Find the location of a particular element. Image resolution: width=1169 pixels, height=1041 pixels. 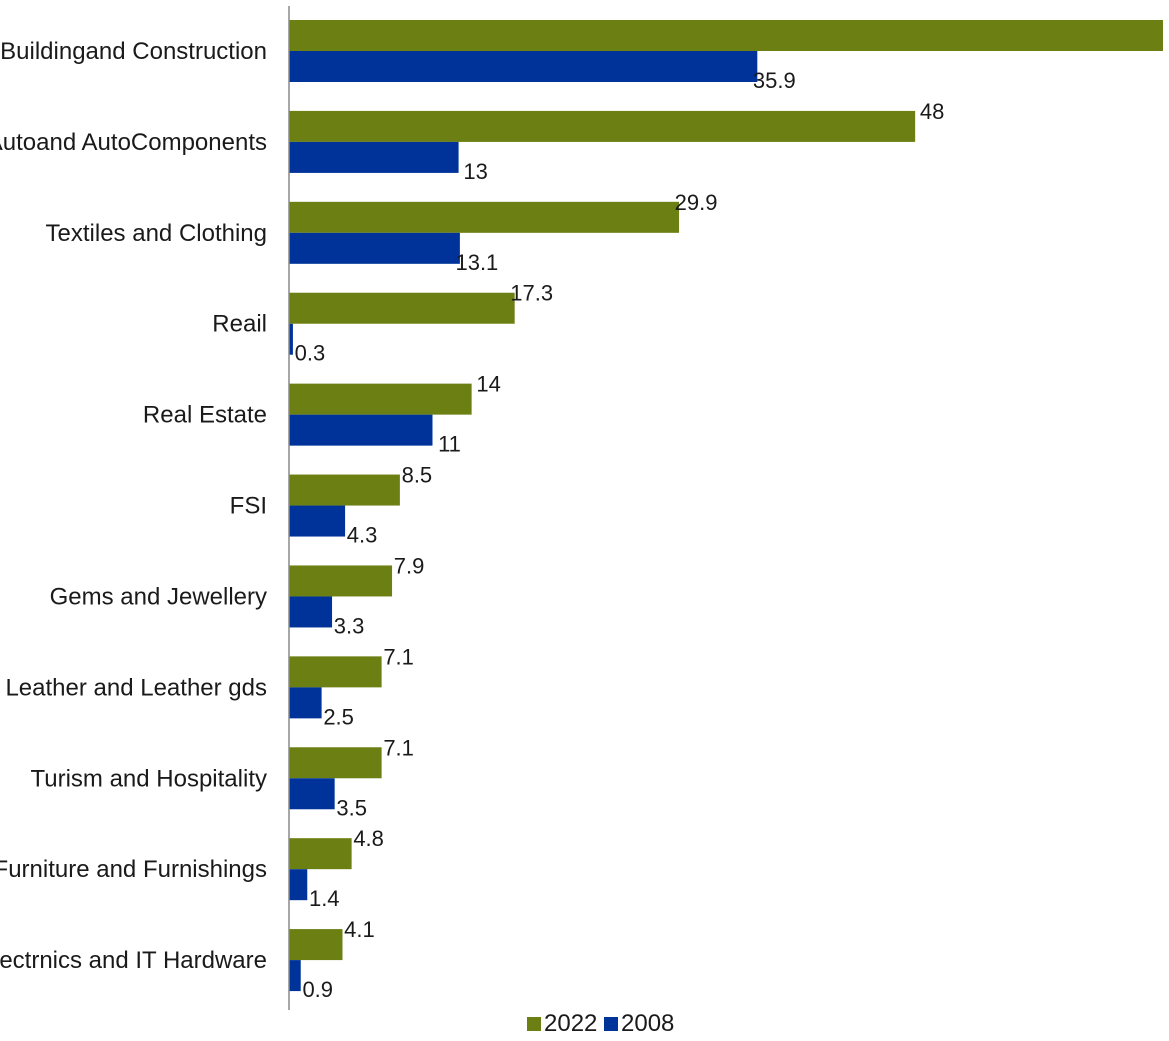

bar-2022-gems-and-jewellery is located at coordinates (341, 581).